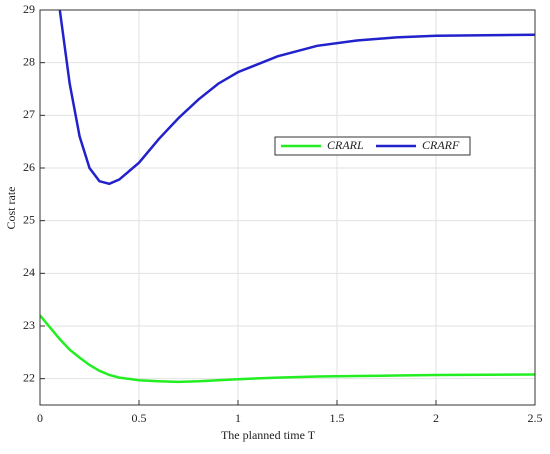 This screenshot has height=454, width=550. What do you see at coordinates (29, 9) in the screenshot?
I see `y-tick-label: 29` at bounding box center [29, 9].